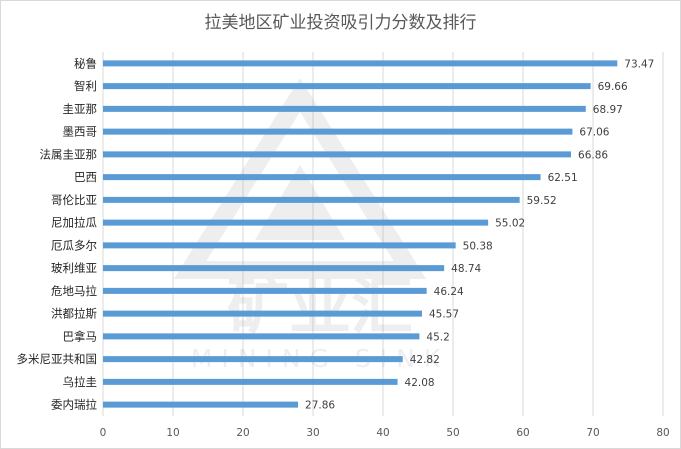 Image resolution: width=681 pixels, height=449 pixels. What do you see at coordinates (85, 63) in the screenshot?
I see `category-label: 秘鲁` at bounding box center [85, 63].